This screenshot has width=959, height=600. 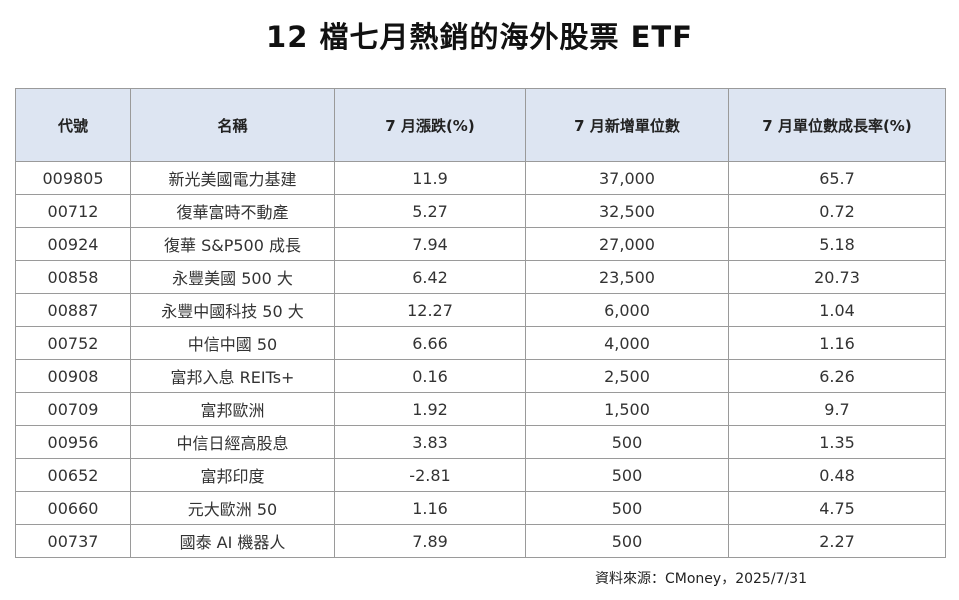 What do you see at coordinates (73, 277) in the screenshot?
I see `cell-code: 00858` at bounding box center [73, 277].